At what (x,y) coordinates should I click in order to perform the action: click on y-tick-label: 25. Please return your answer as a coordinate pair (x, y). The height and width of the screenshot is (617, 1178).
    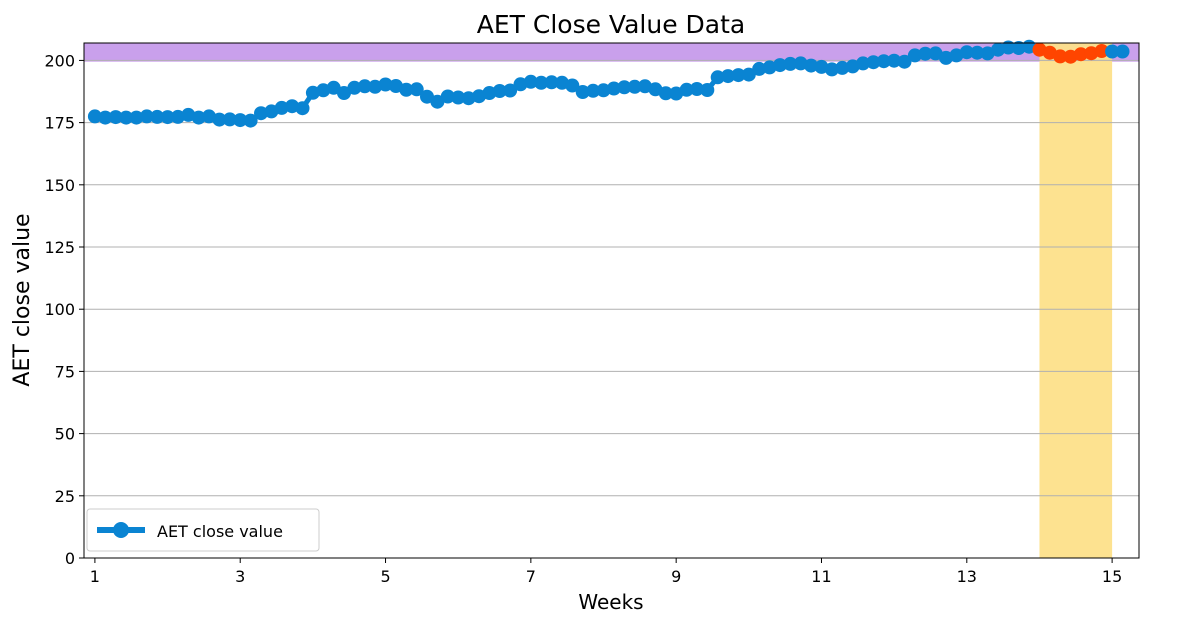
    Looking at the image, I should click on (65, 496).